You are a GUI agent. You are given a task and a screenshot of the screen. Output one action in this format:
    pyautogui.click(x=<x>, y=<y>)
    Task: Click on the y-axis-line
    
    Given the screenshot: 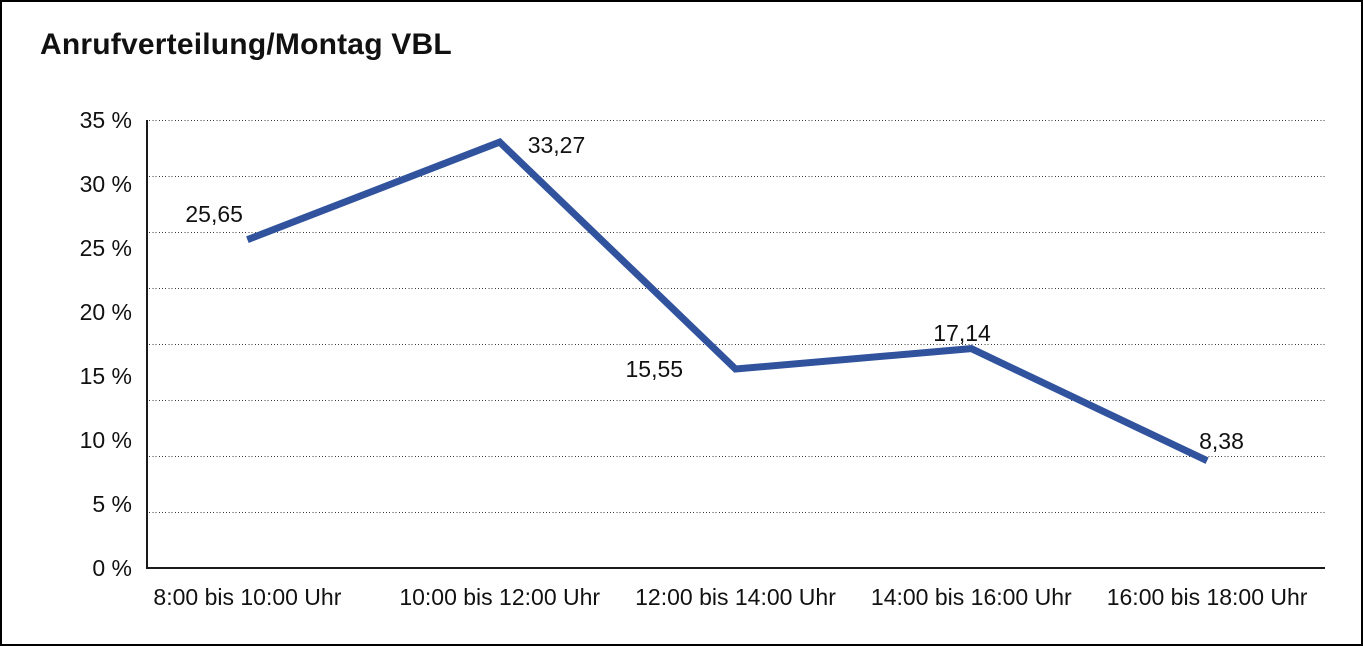 What is the action you would take?
    pyautogui.click(x=147, y=344)
    